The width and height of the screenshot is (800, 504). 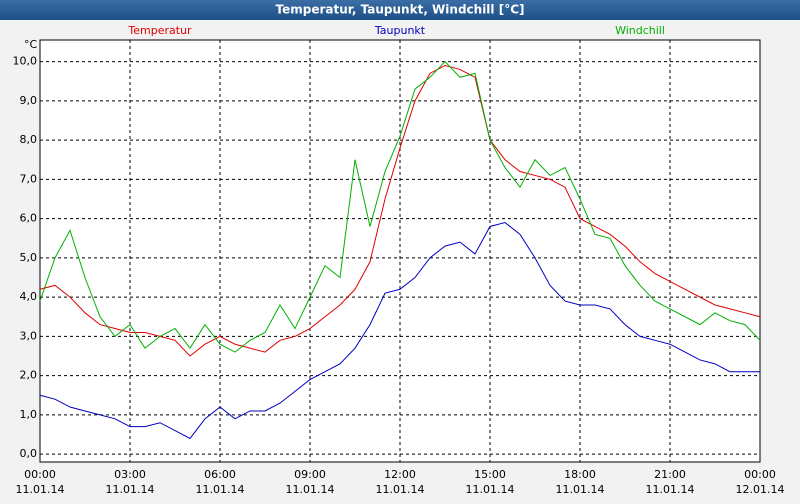 What do you see at coordinates (159, 30) in the screenshot?
I see `legend-entry: Temperatur` at bounding box center [159, 30].